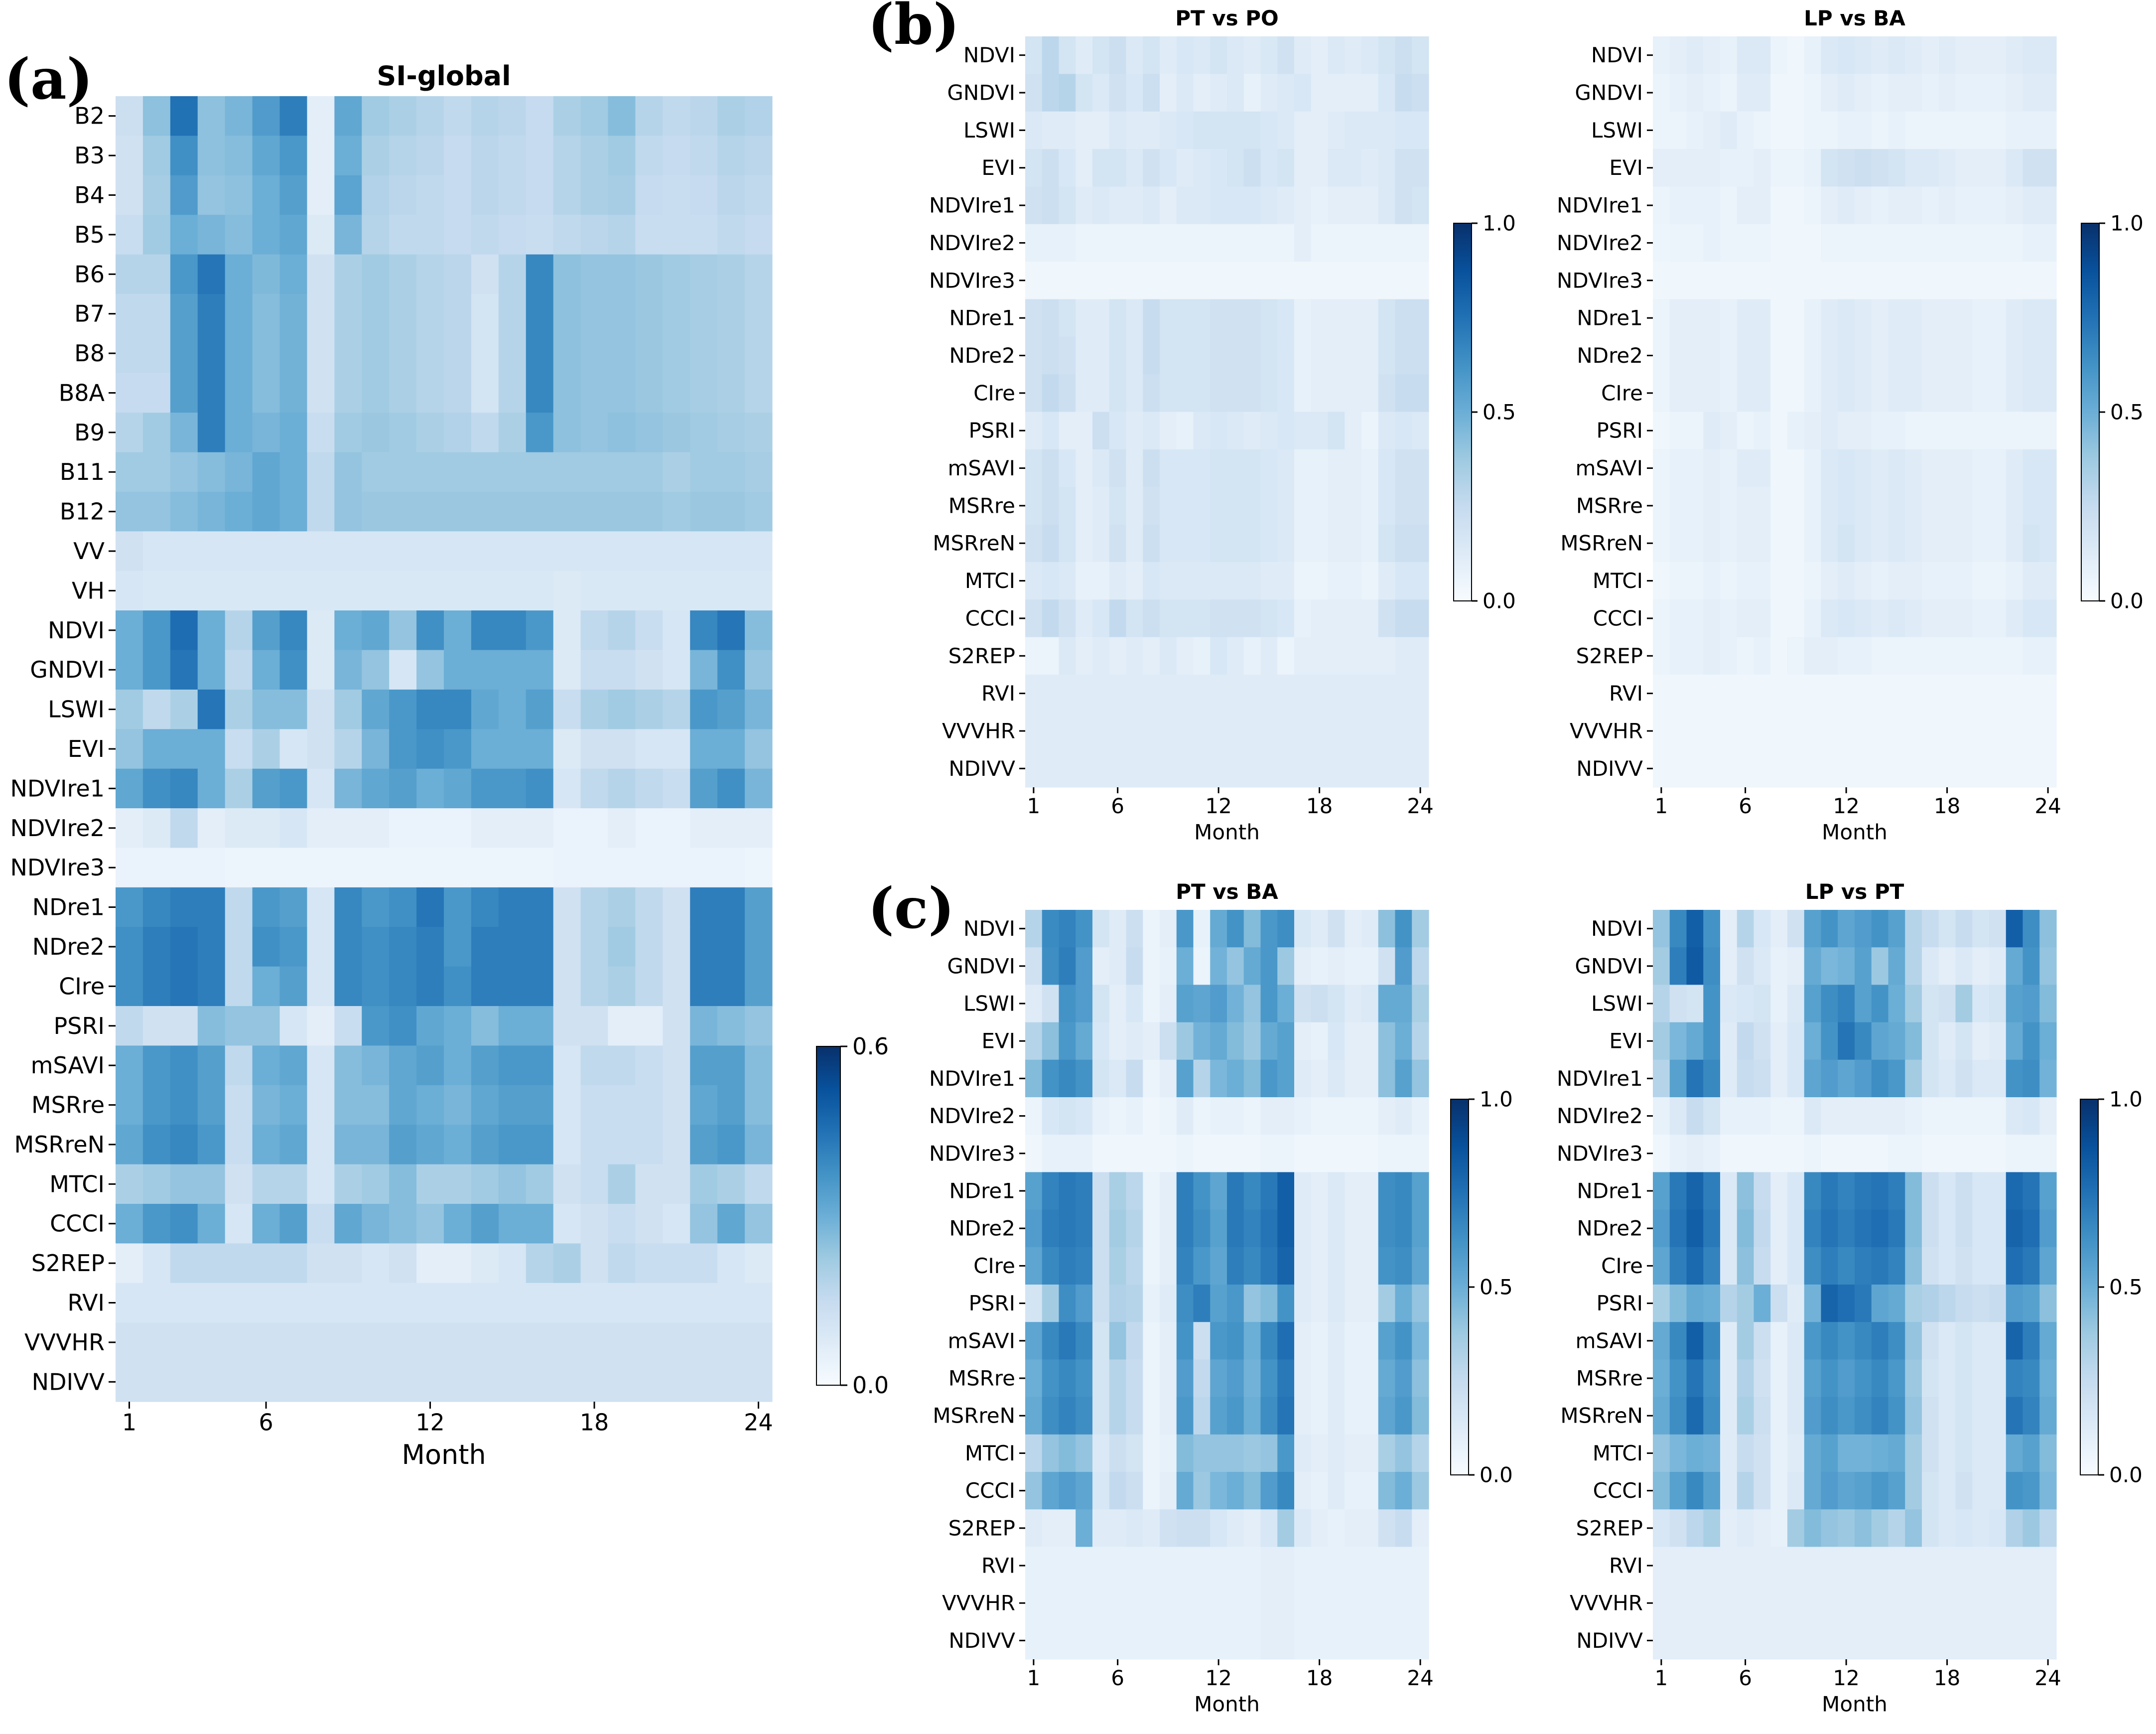 The height and width of the screenshot is (1734, 2156). What do you see at coordinates (1499, 223) in the screenshot?
I see `colorbar-tick-label: 1.0` at bounding box center [1499, 223].